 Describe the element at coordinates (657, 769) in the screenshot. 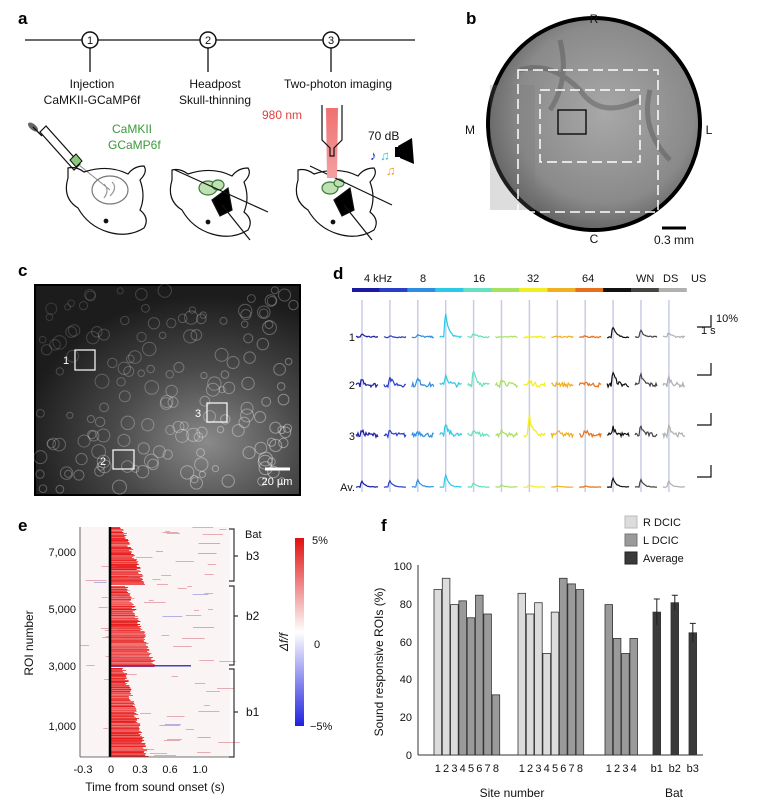

I see `x-tick-label: b1` at that location.